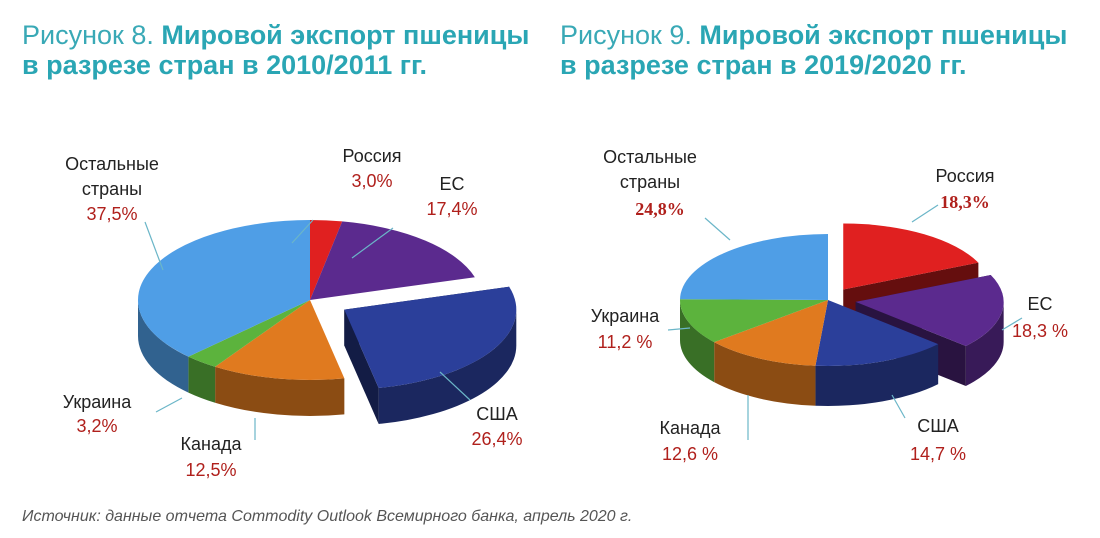 Image resolution: width=1100 pixels, height=538 pixels. Describe the element at coordinates (938, 454) in the screenshot. I see `label-value-usa: 14,7 %` at that location.